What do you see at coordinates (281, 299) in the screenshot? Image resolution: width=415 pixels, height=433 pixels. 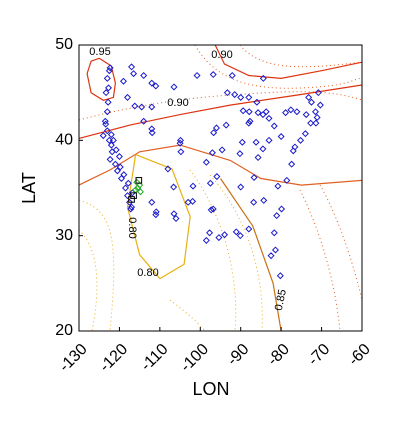 I see `contour-label: 0.85` at bounding box center [281, 299].